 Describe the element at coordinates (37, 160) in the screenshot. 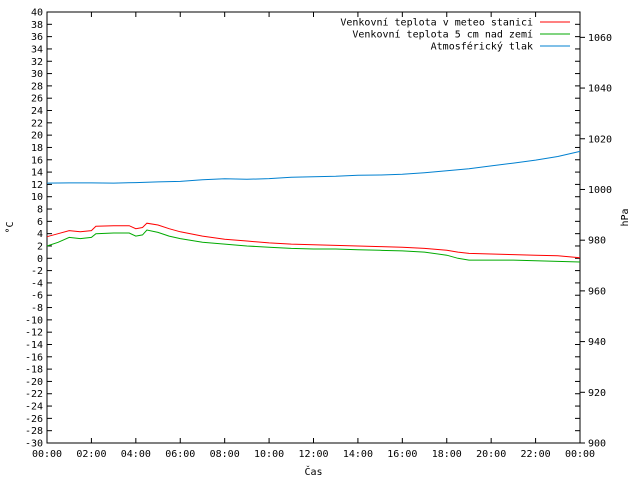

I see `y-tick-label: 16` at that location.